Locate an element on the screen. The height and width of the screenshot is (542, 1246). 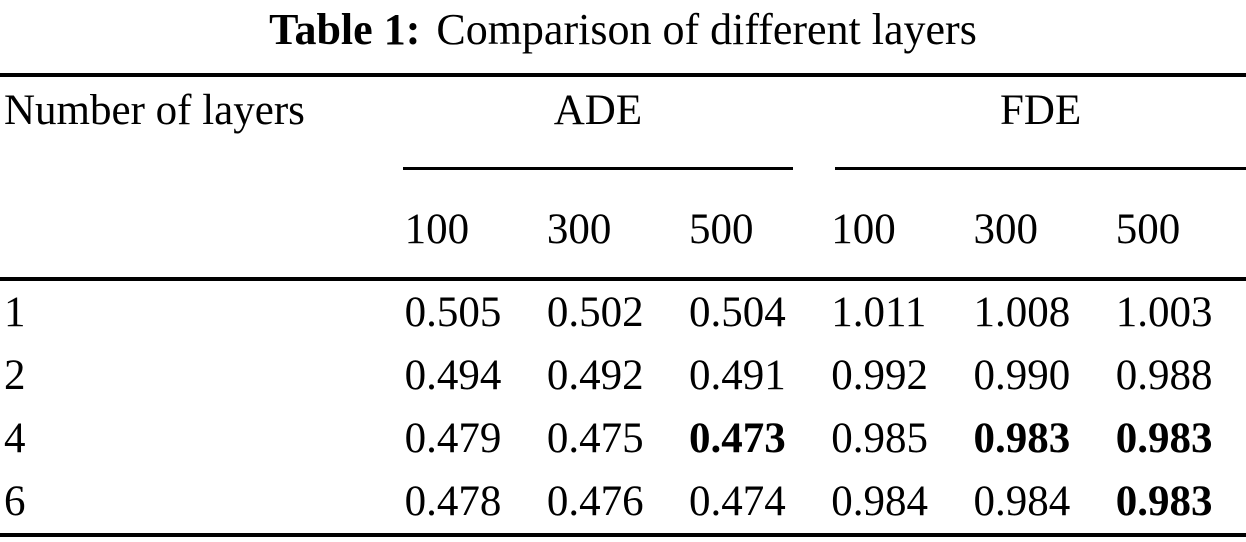
empty-header-cell is located at coordinates (196, 224).